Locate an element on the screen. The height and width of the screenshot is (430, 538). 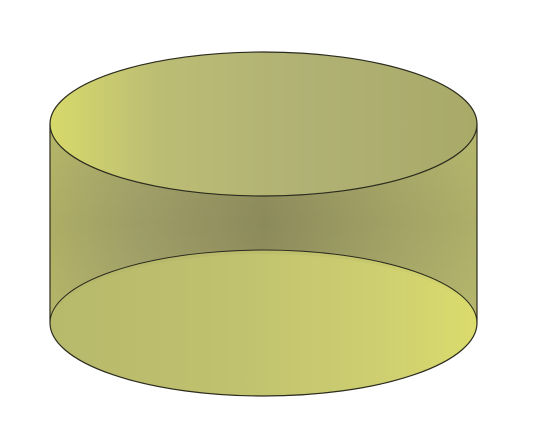
cylinder-bottom-outline-back is located at coordinates (263, 286).